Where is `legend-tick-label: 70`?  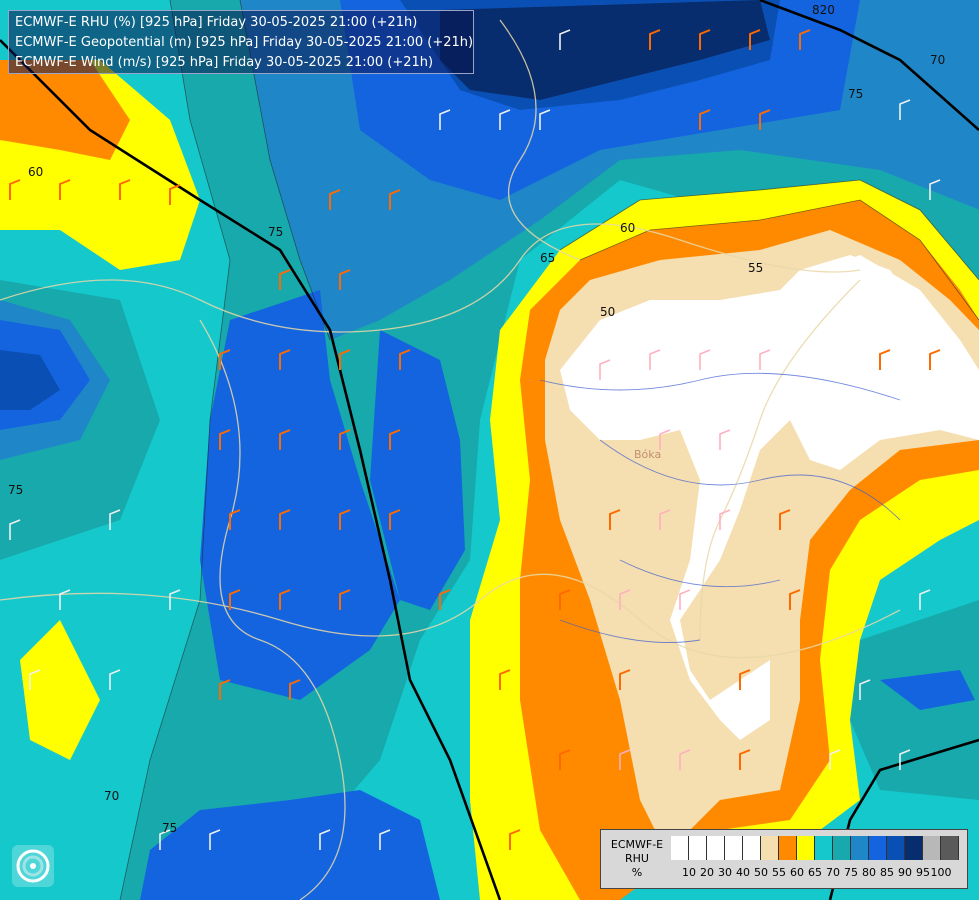 legend-tick-label: 70 is located at coordinates (833, 872).